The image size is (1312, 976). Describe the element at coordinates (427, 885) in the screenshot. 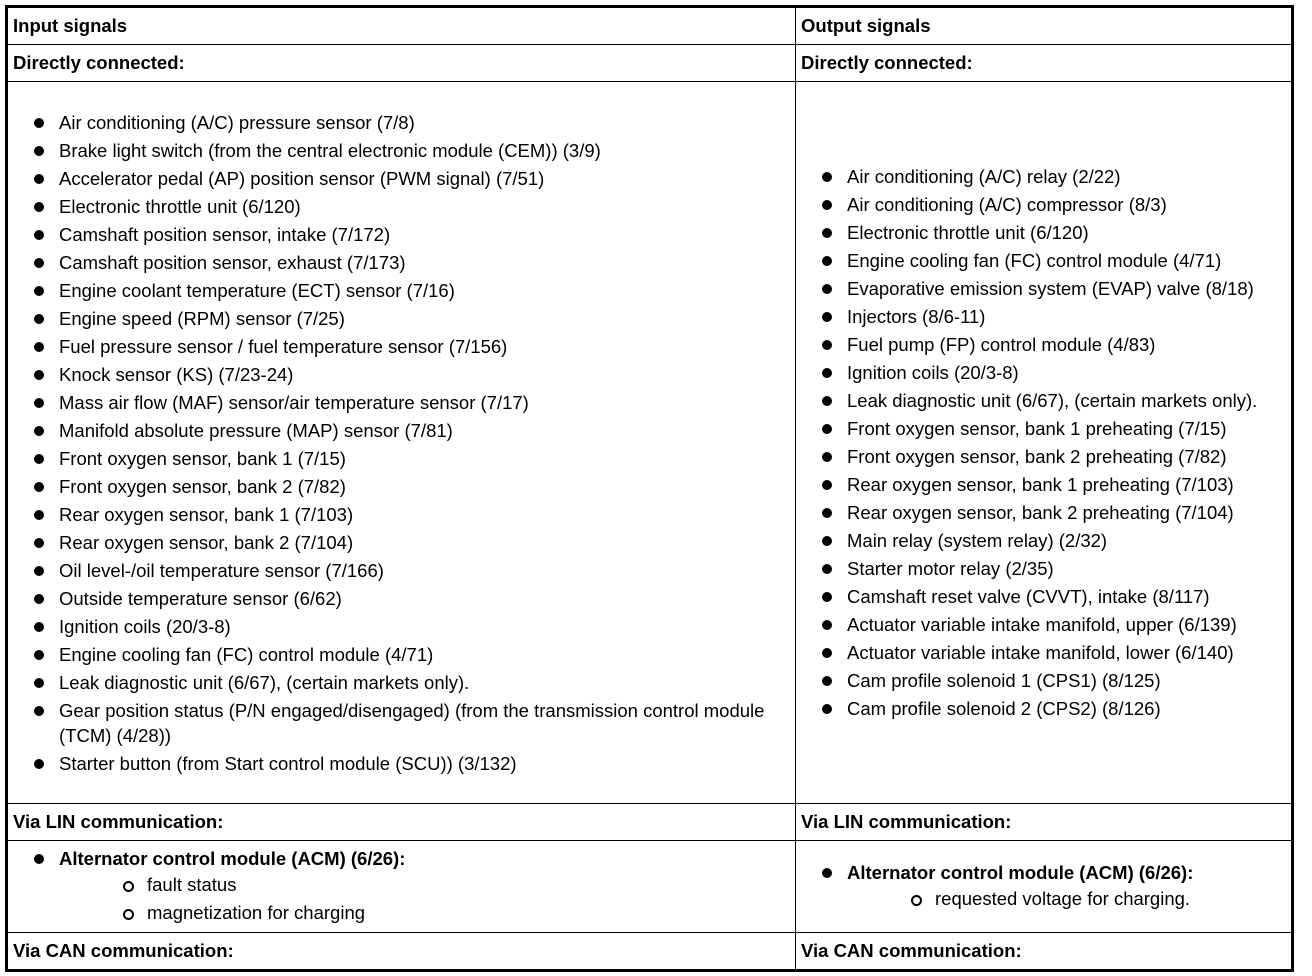

I see `list-item: fault status` at that location.